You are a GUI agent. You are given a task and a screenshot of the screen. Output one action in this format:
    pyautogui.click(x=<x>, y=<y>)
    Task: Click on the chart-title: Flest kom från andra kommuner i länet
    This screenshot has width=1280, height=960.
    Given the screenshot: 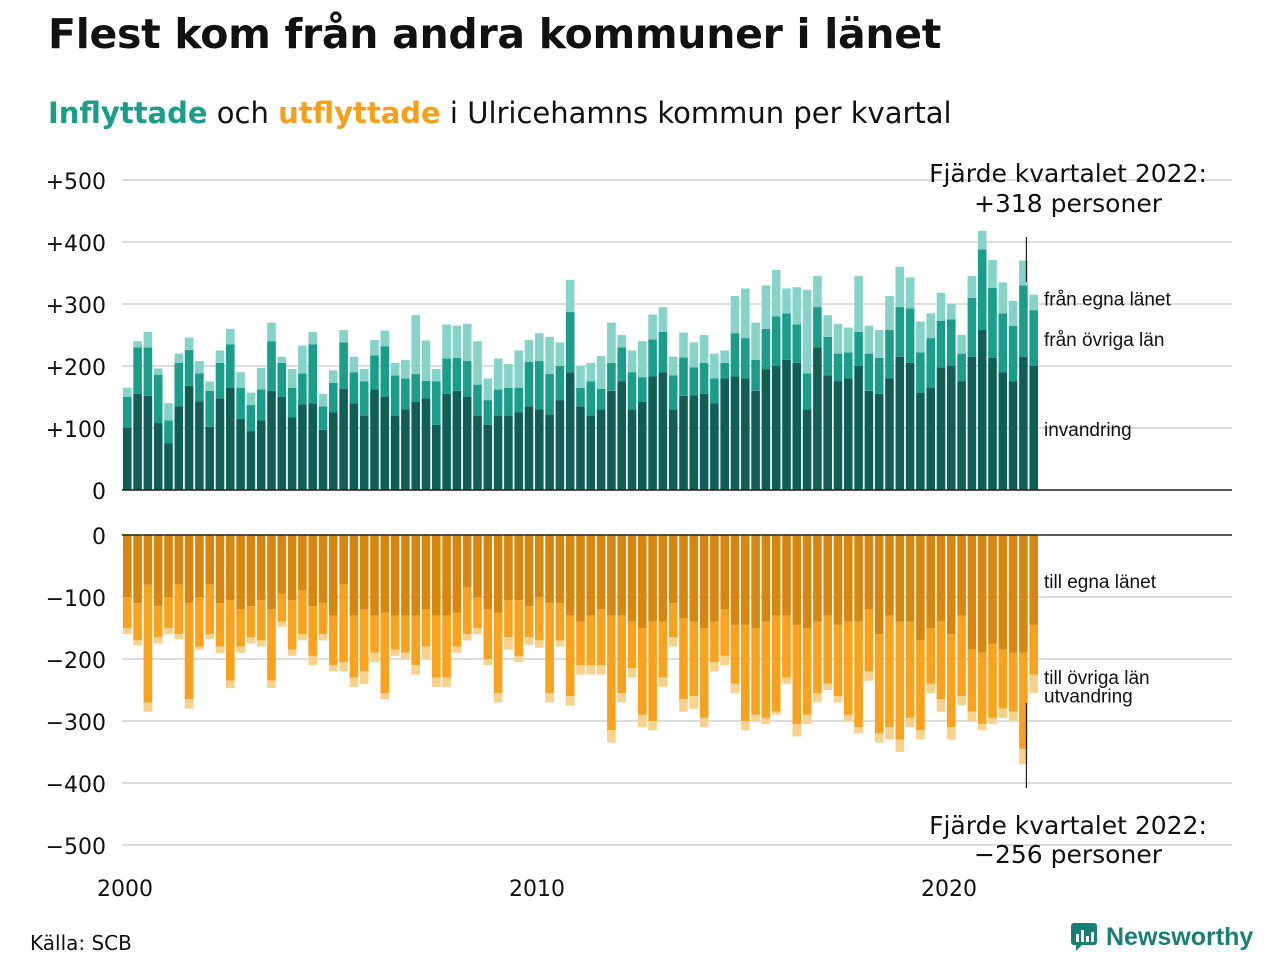 What is the action you would take?
    pyautogui.click(x=495, y=34)
    